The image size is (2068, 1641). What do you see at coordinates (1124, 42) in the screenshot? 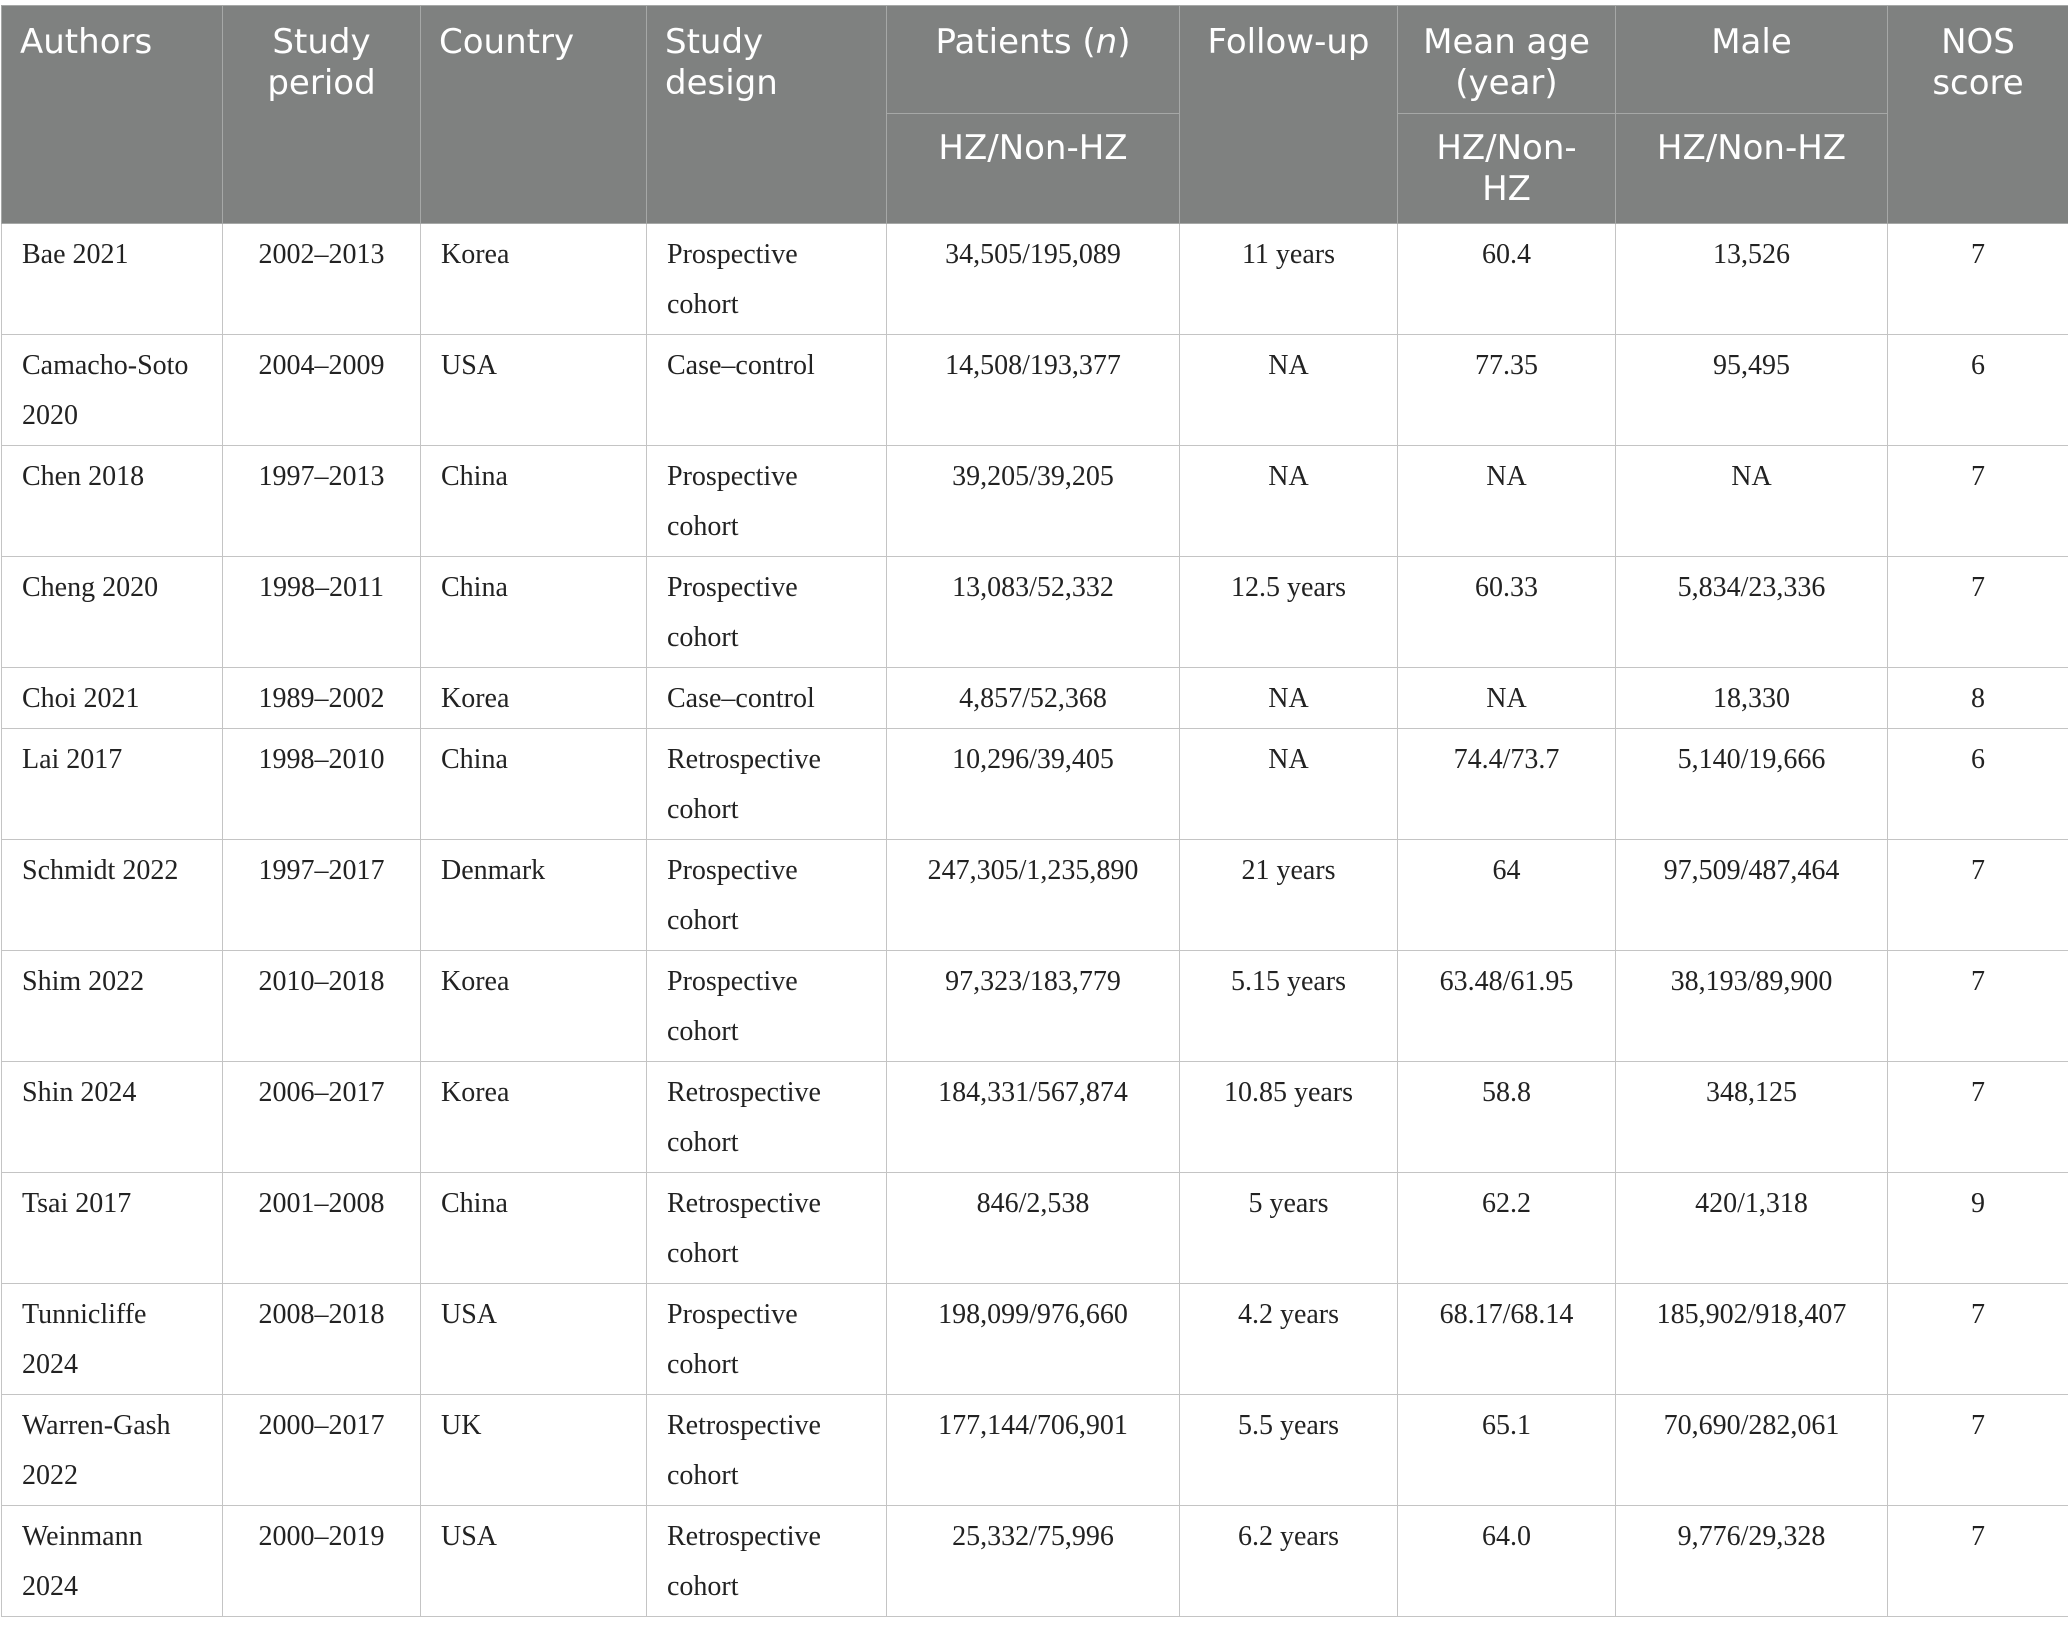
I see `header-patients-suffix: )` at bounding box center [1124, 42].